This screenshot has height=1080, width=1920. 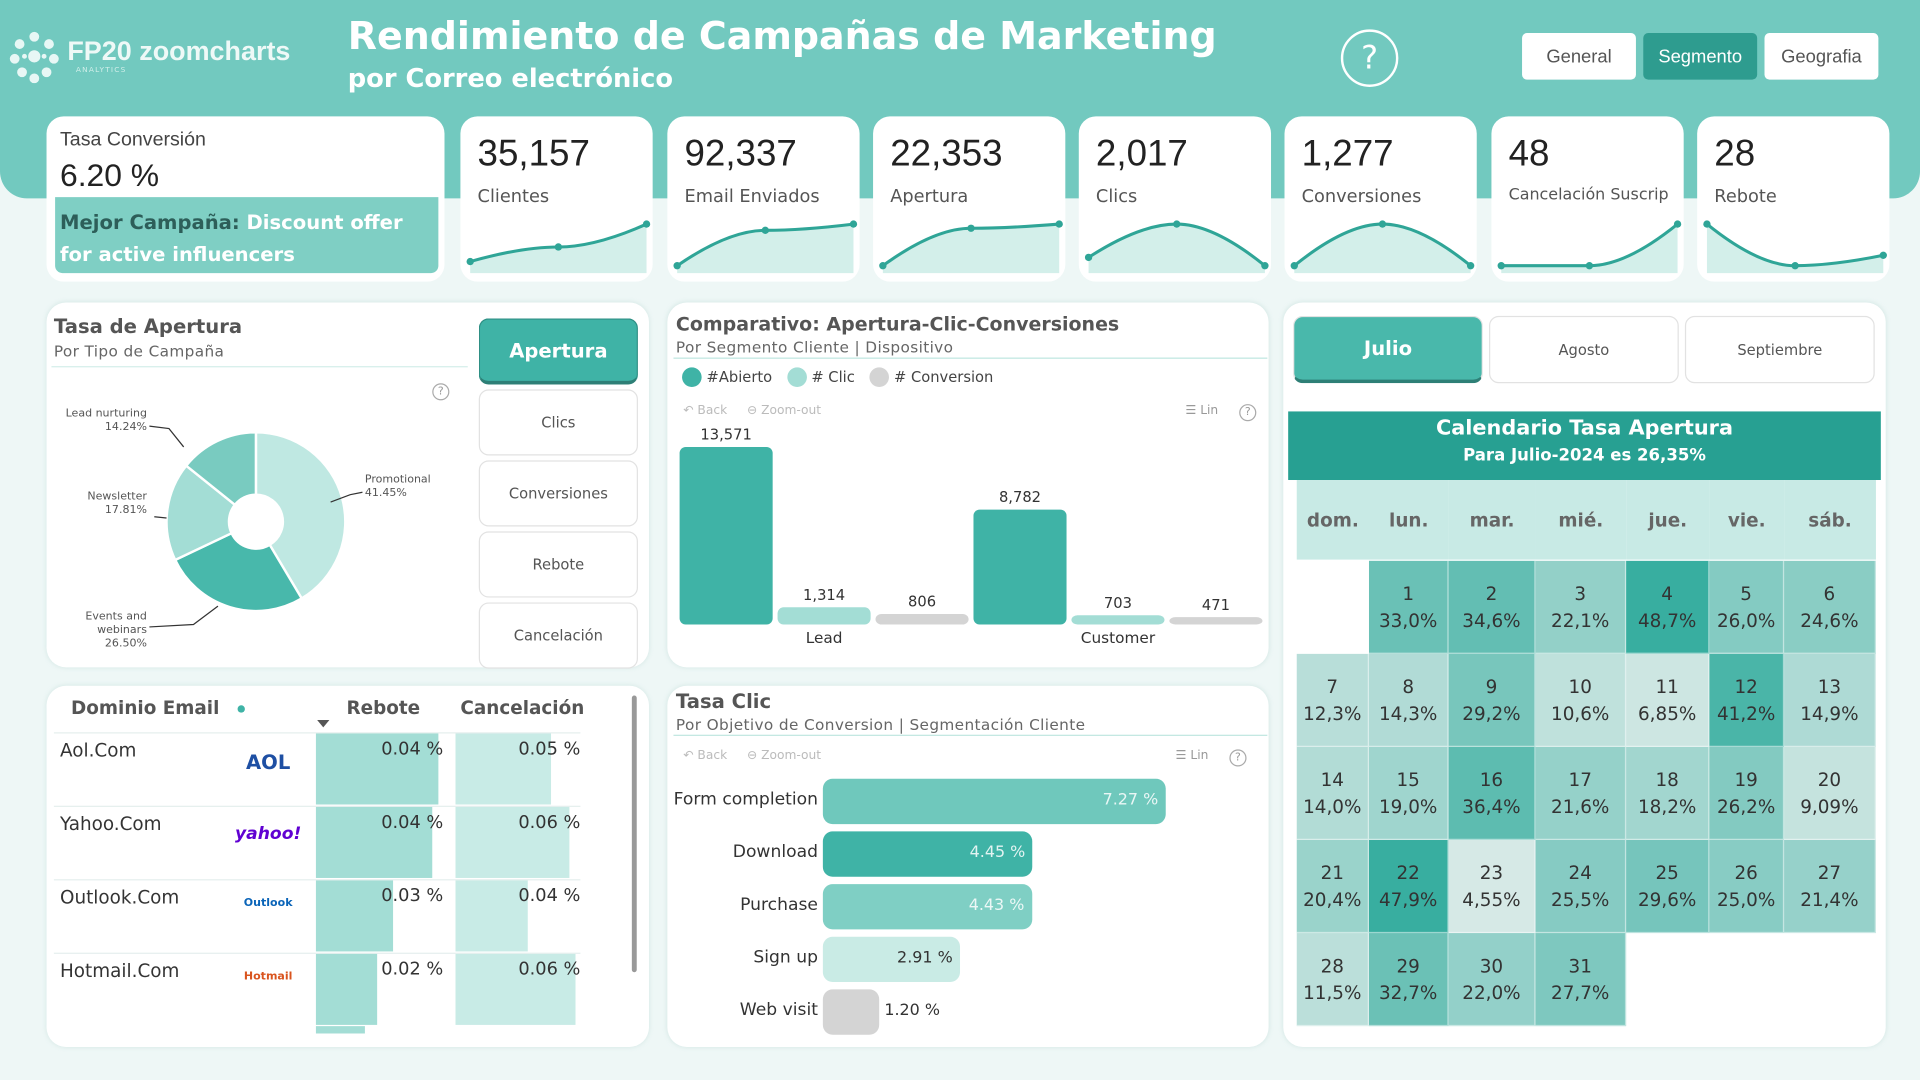 What do you see at coordinates (1332, 700) in the screenshot?
I see `calendar-day: 7 12,3%` at bounding box center [1332, 700].